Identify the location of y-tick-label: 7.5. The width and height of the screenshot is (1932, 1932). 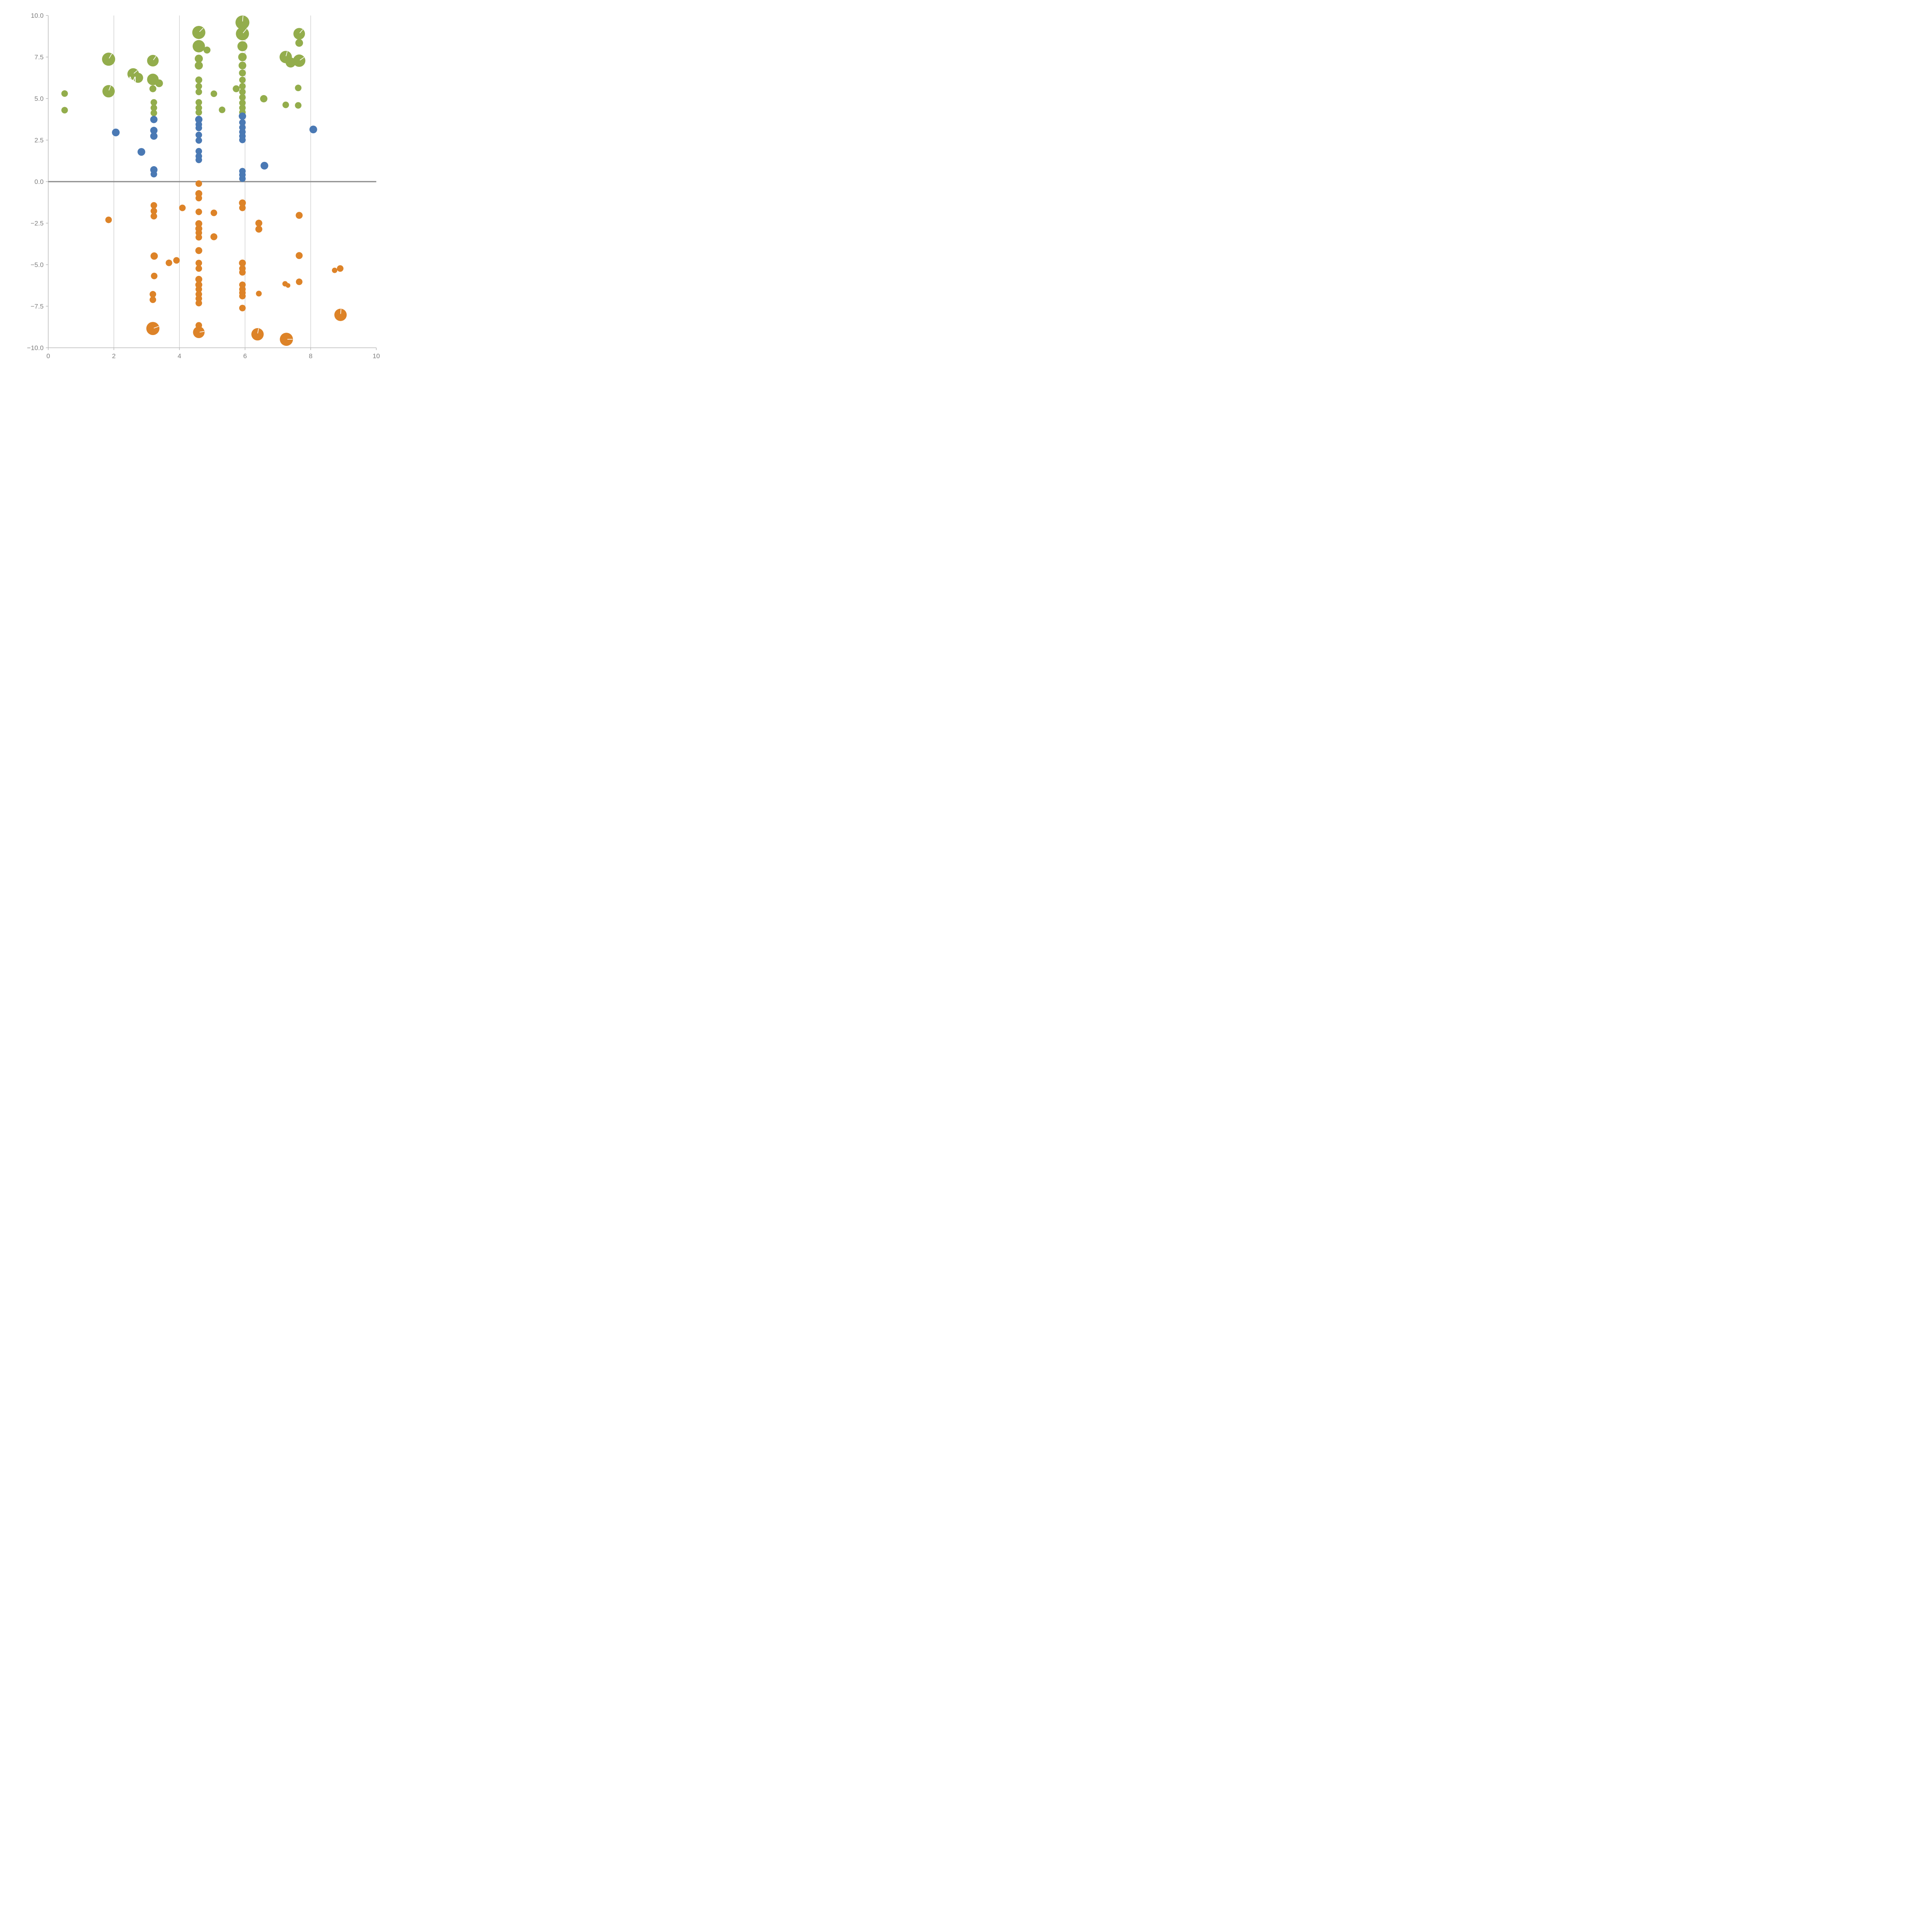
(39, 58).